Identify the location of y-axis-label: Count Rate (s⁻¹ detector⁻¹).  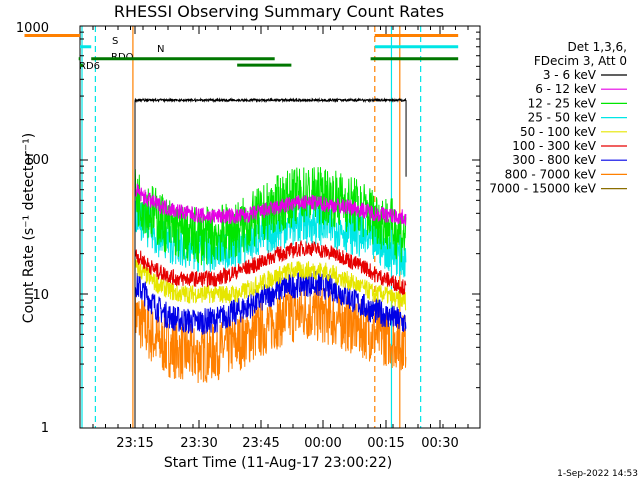
(29, 228).